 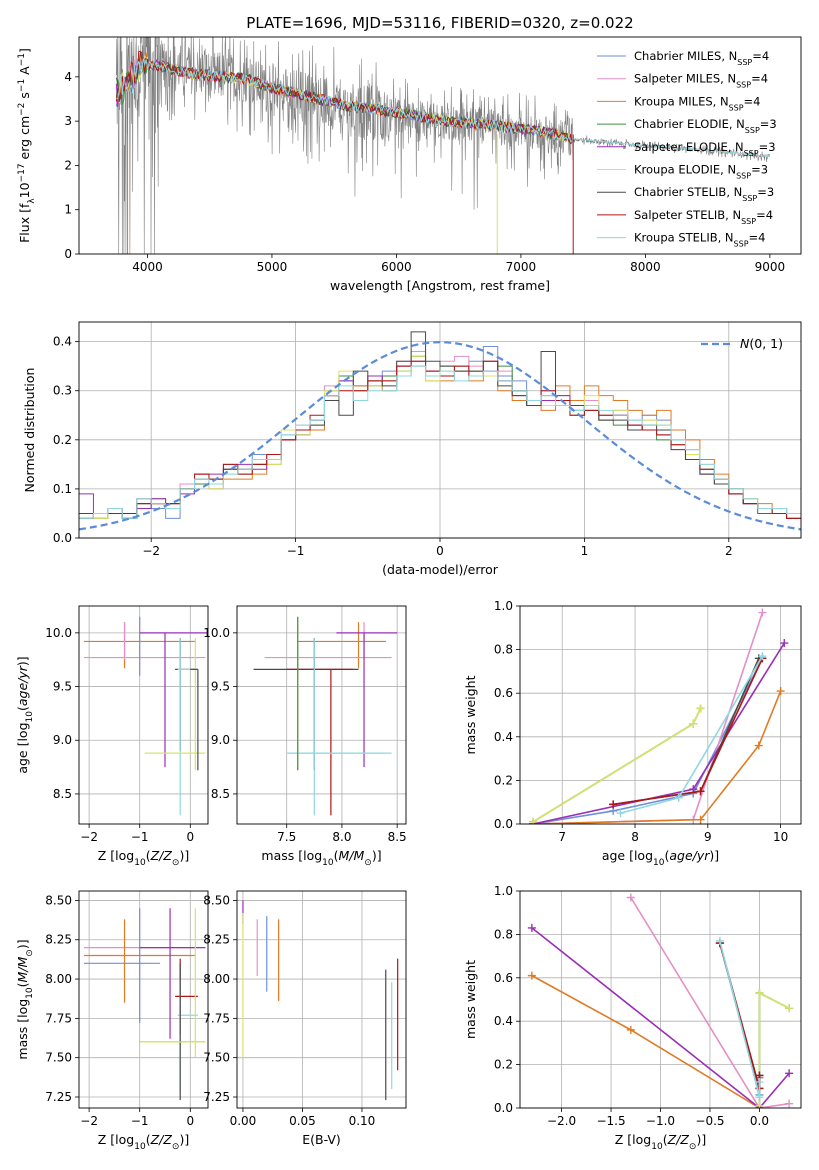 I want to click on legend-label: Kroupa ELODIE, NSSP=3, so click(x=701, y=172).